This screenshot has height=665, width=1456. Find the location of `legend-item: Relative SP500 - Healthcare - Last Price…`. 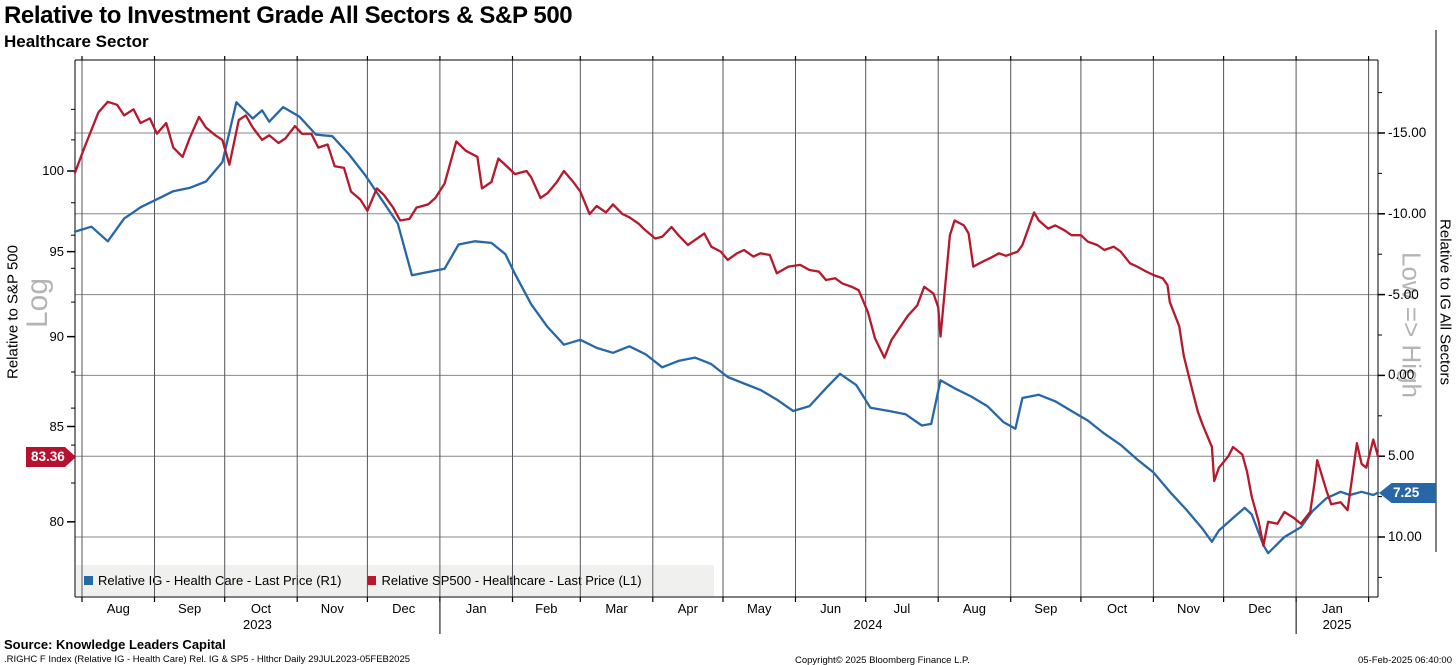

legend-item: Relative SP500 - Healthcare - Last Price… is located at coordinates (504, 580).